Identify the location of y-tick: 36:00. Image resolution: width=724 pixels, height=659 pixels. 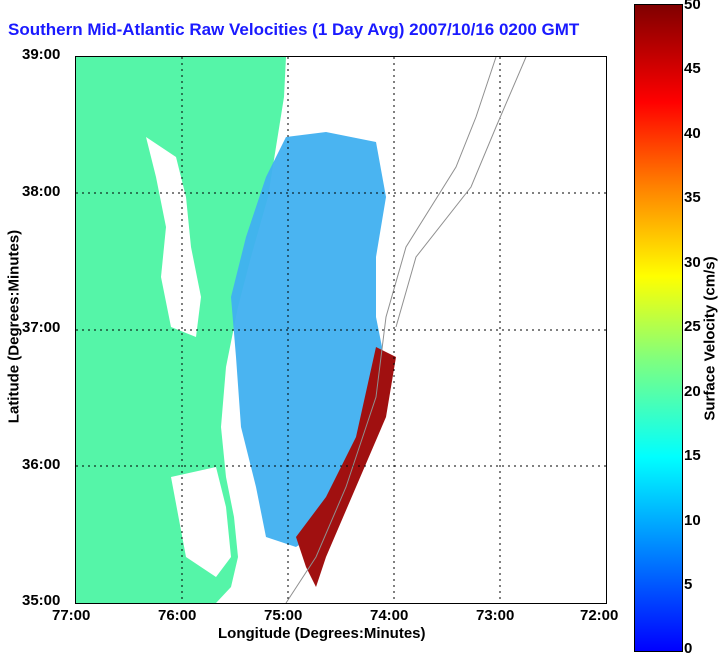
(41, 464).